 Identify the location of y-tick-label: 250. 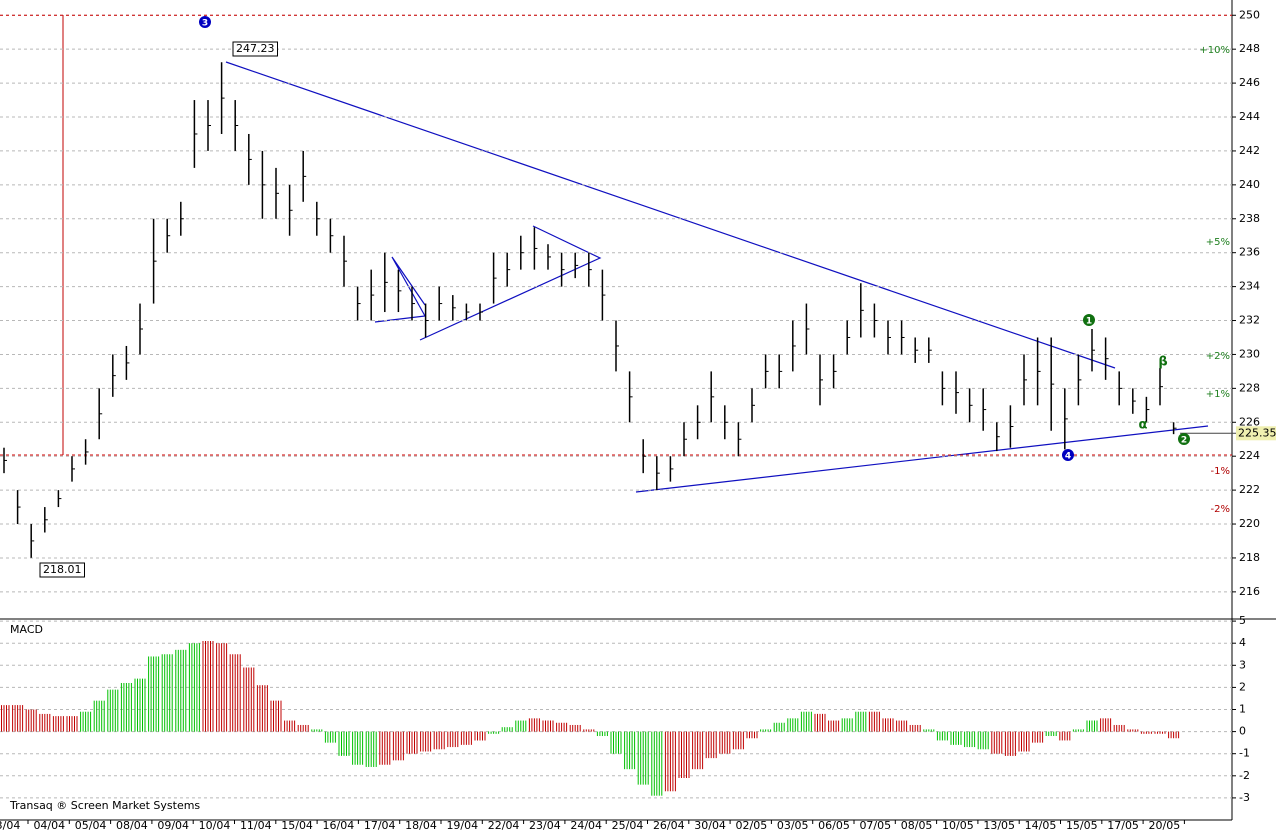
(1249, 14).